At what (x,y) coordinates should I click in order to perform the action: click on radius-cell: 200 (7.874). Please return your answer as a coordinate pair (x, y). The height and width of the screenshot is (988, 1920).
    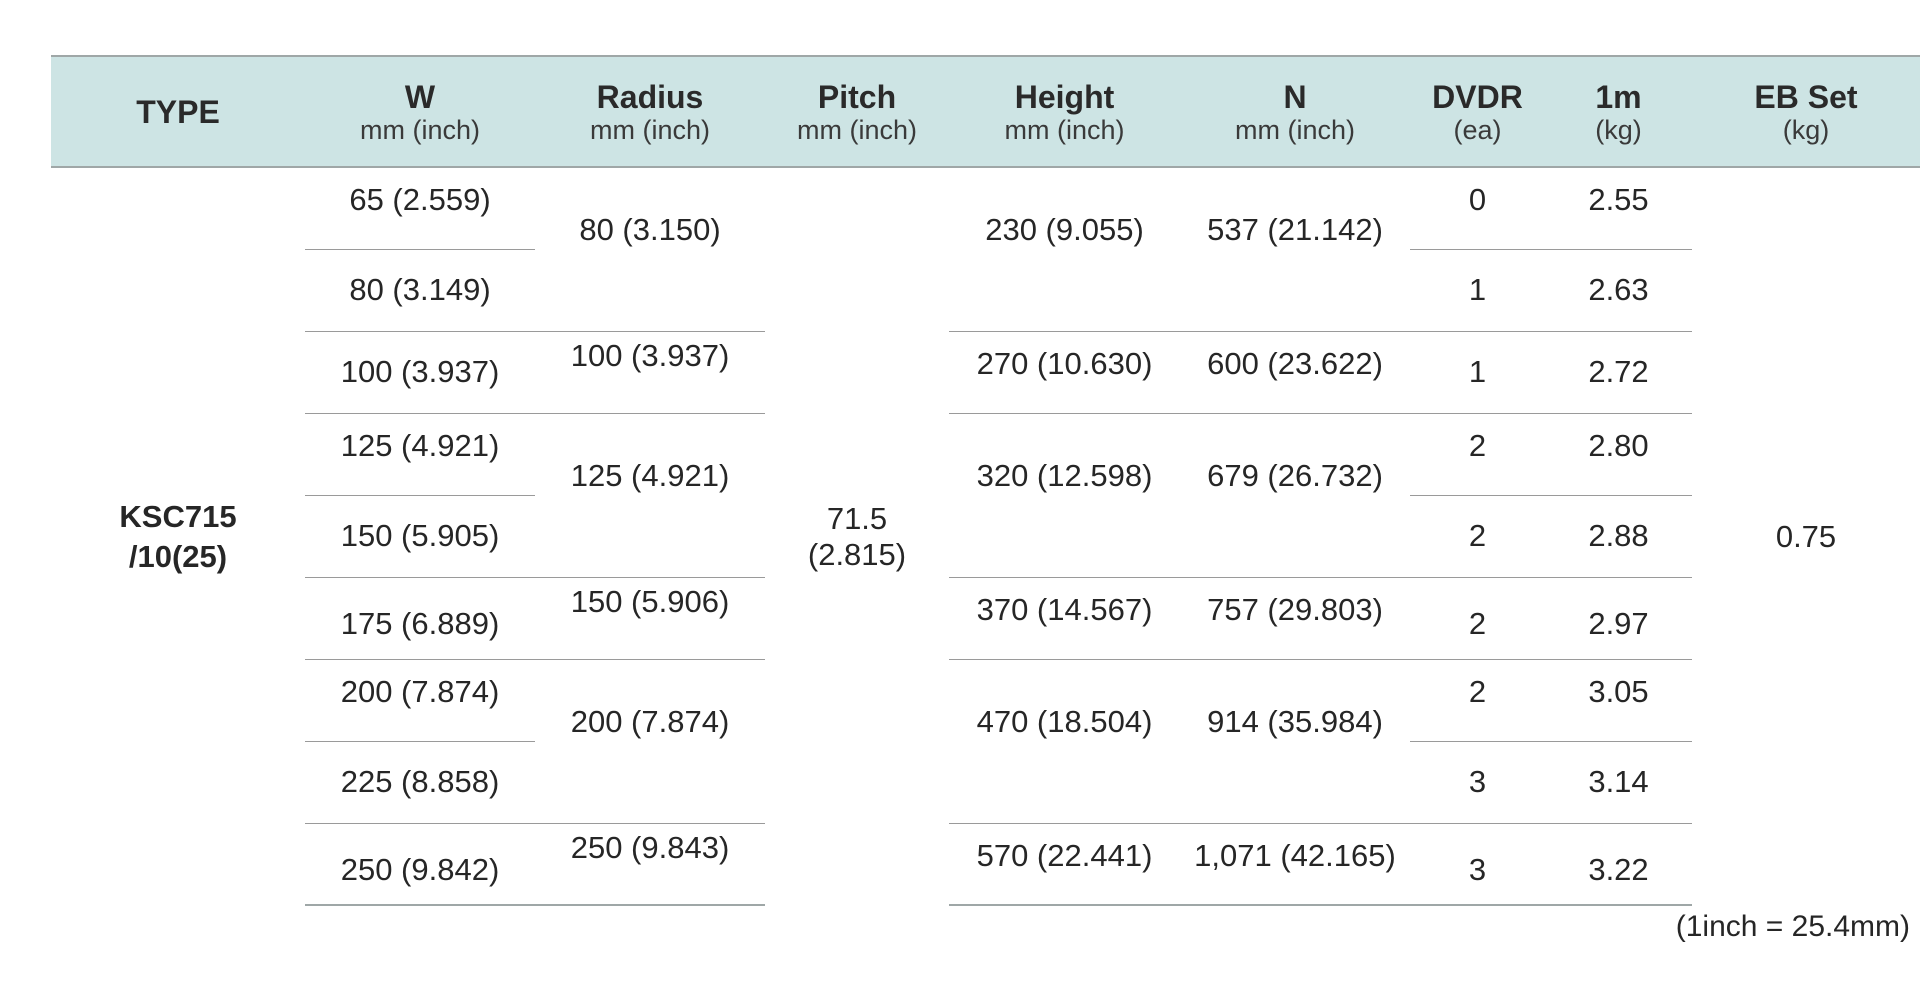
    Looking at the image, I should click on (650, 741).